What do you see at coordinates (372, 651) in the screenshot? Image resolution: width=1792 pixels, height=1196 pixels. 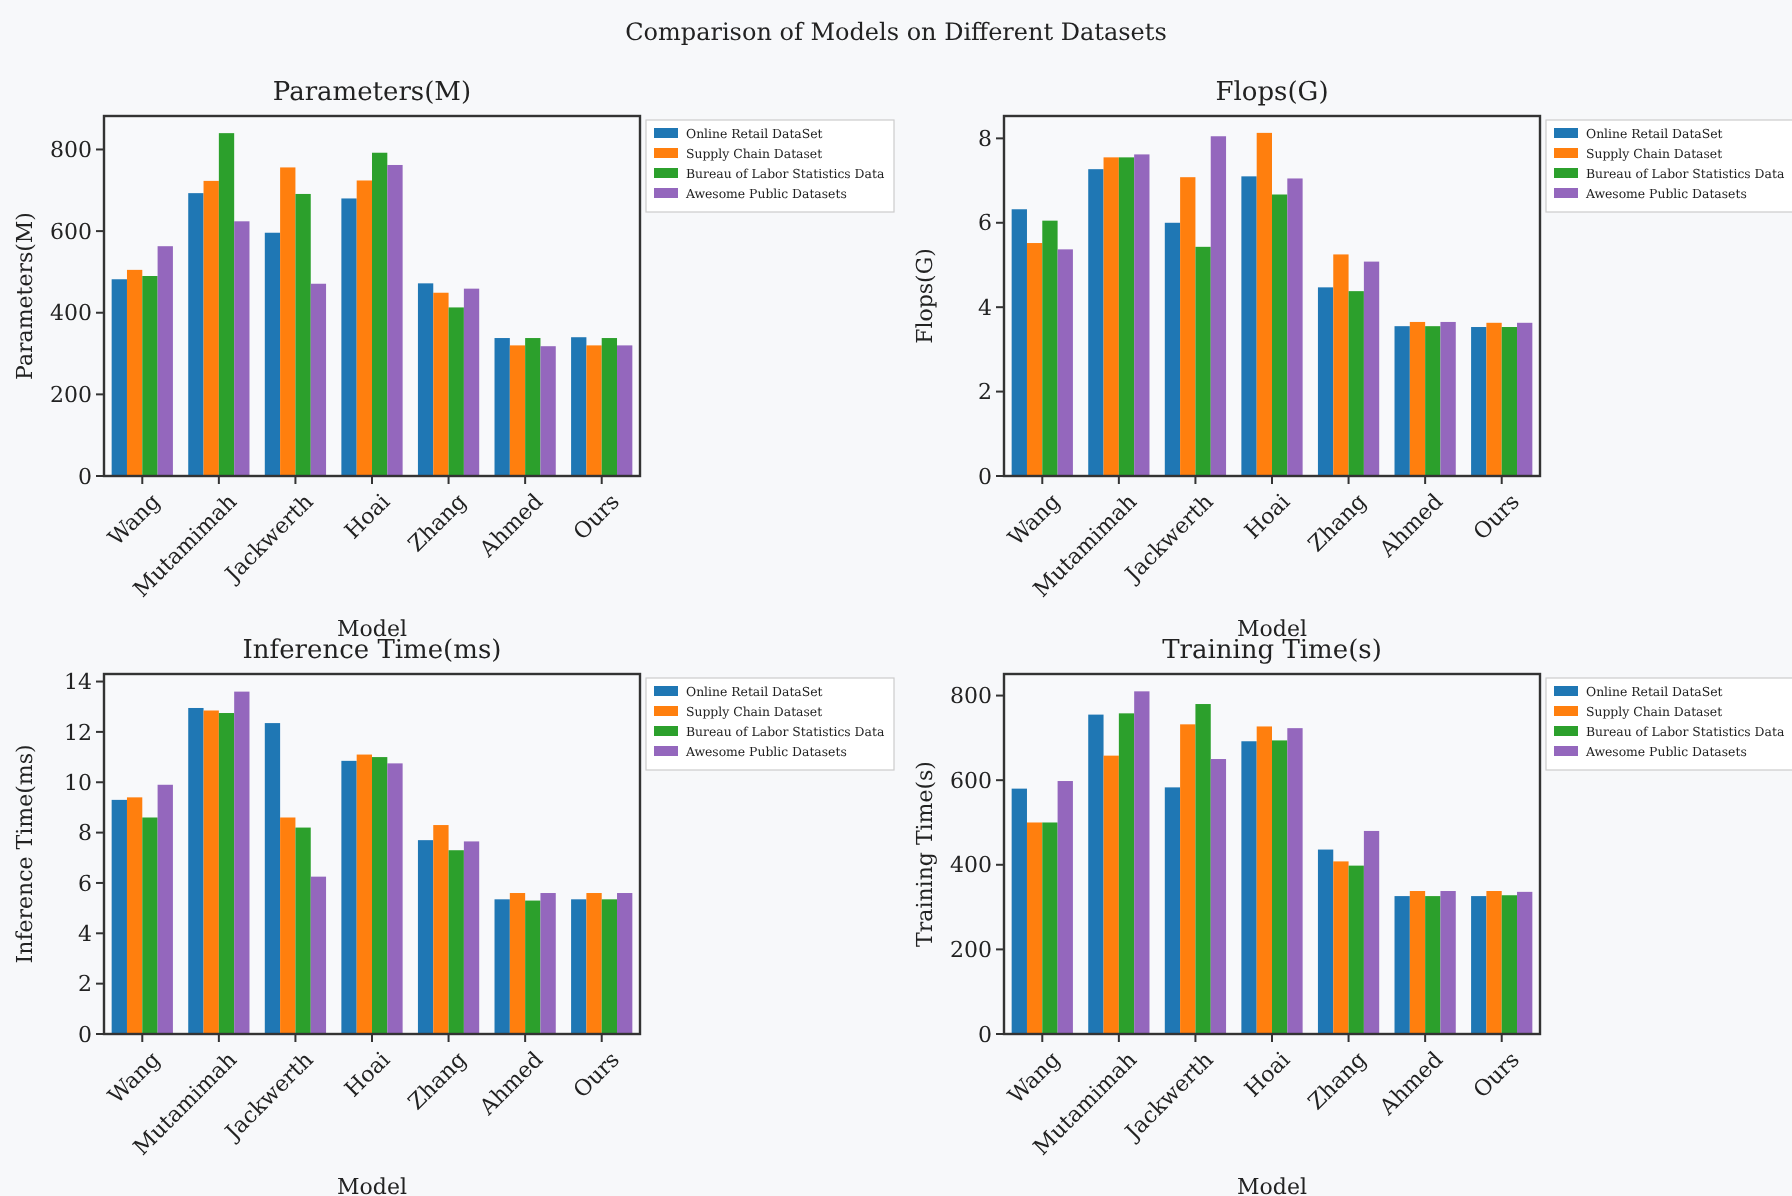 I see `chart-title: Inference Time(ms)` at bounding box center [372, 651].